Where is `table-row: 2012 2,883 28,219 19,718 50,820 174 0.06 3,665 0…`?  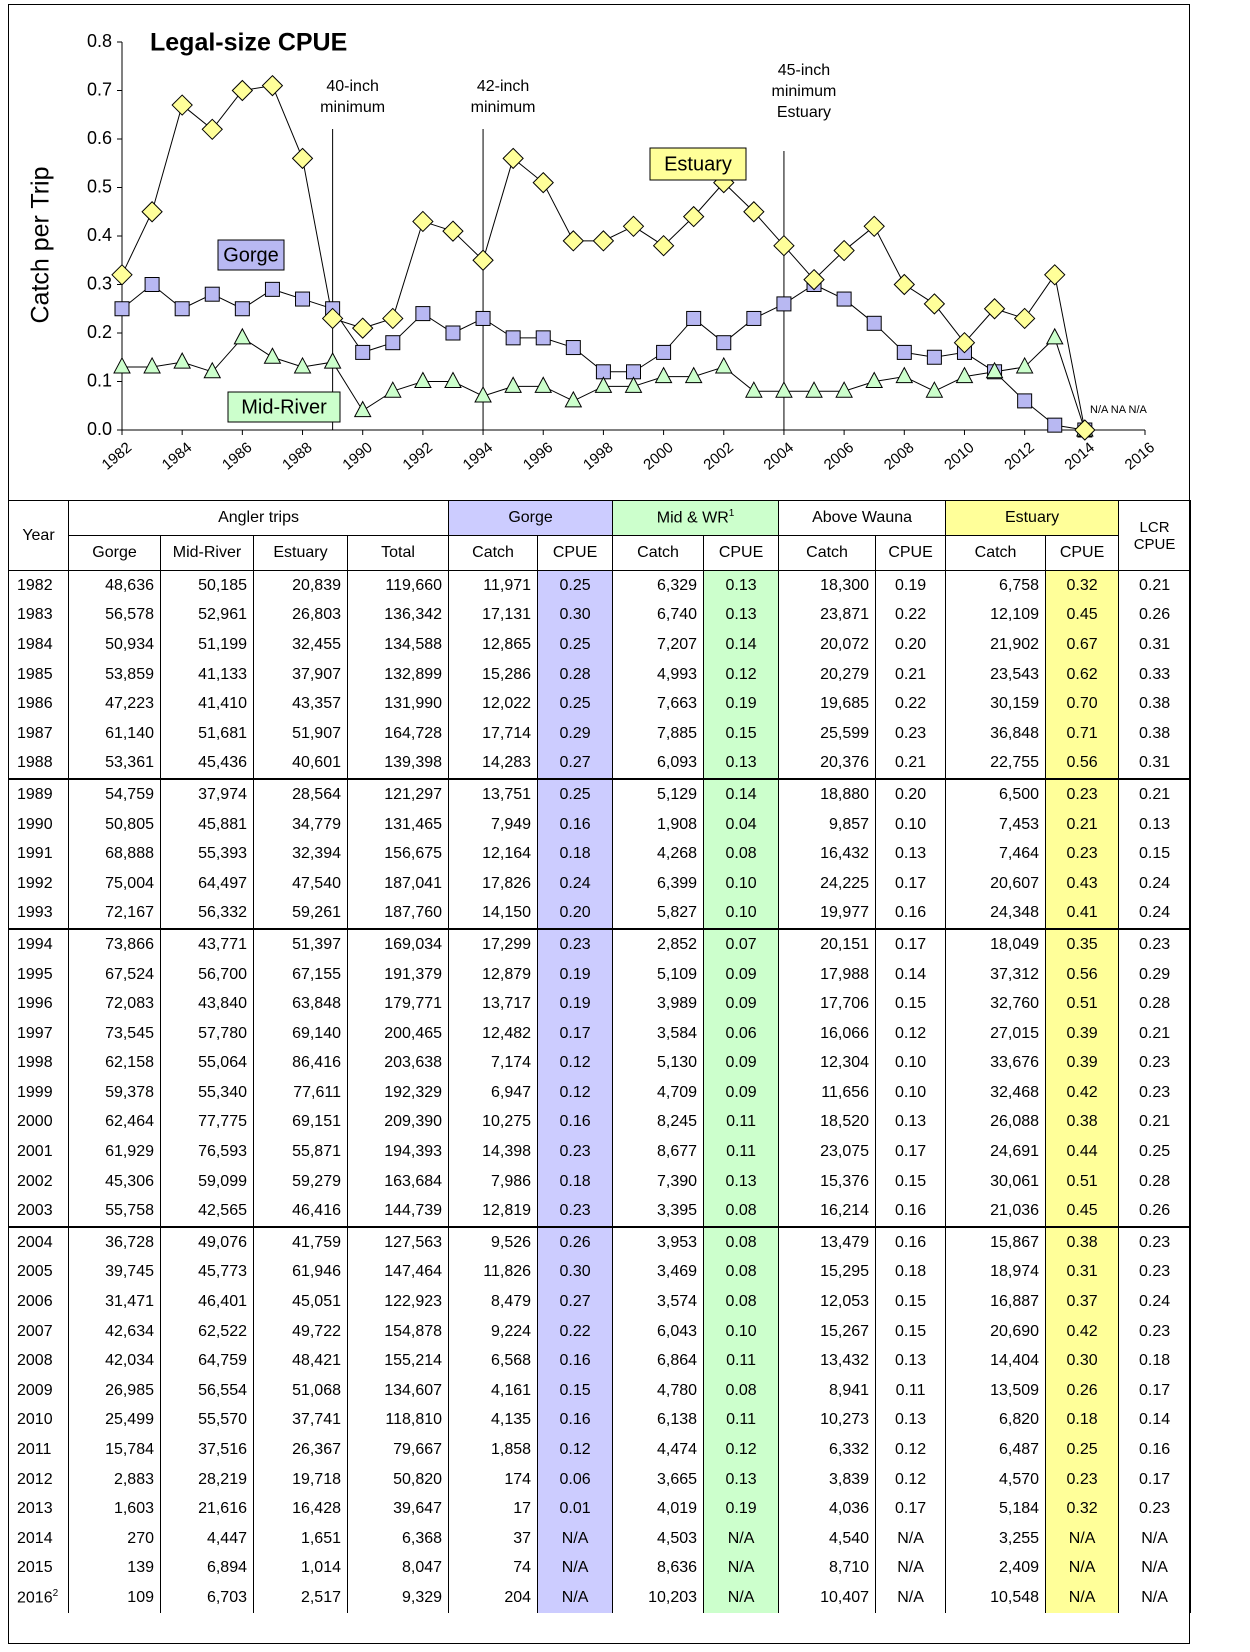 table-row: 2012 2,883 28,219 19,718 50,820 174 0.06 3,665 0… is located at coordinates (600, 1479).